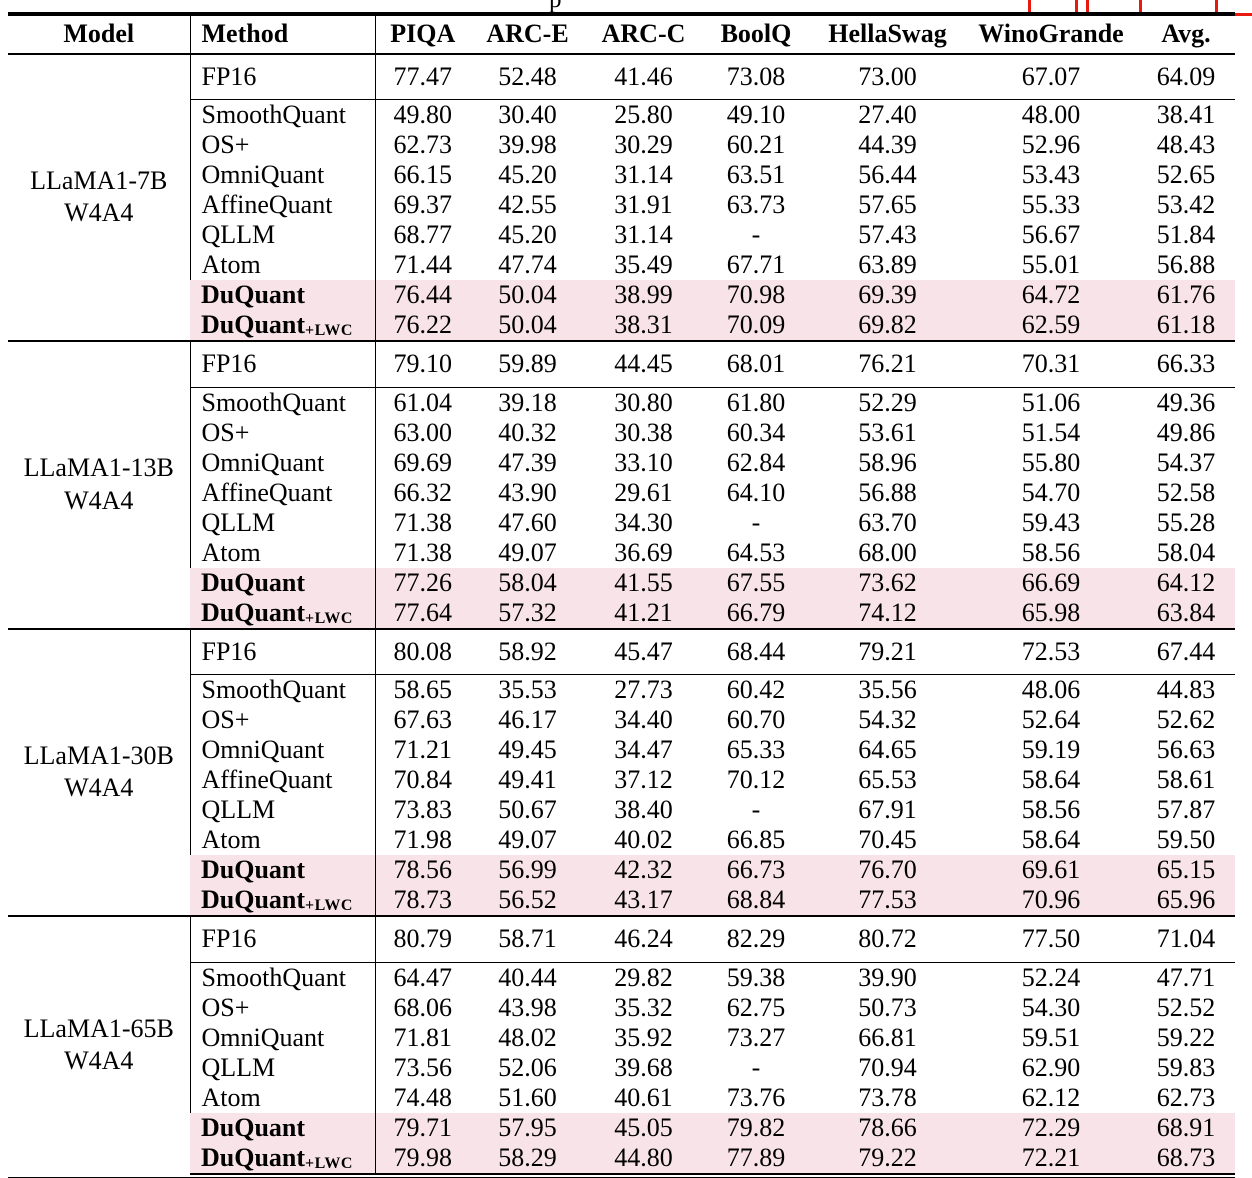  I want to click on value-cell: 31.91, so click(643, 204).